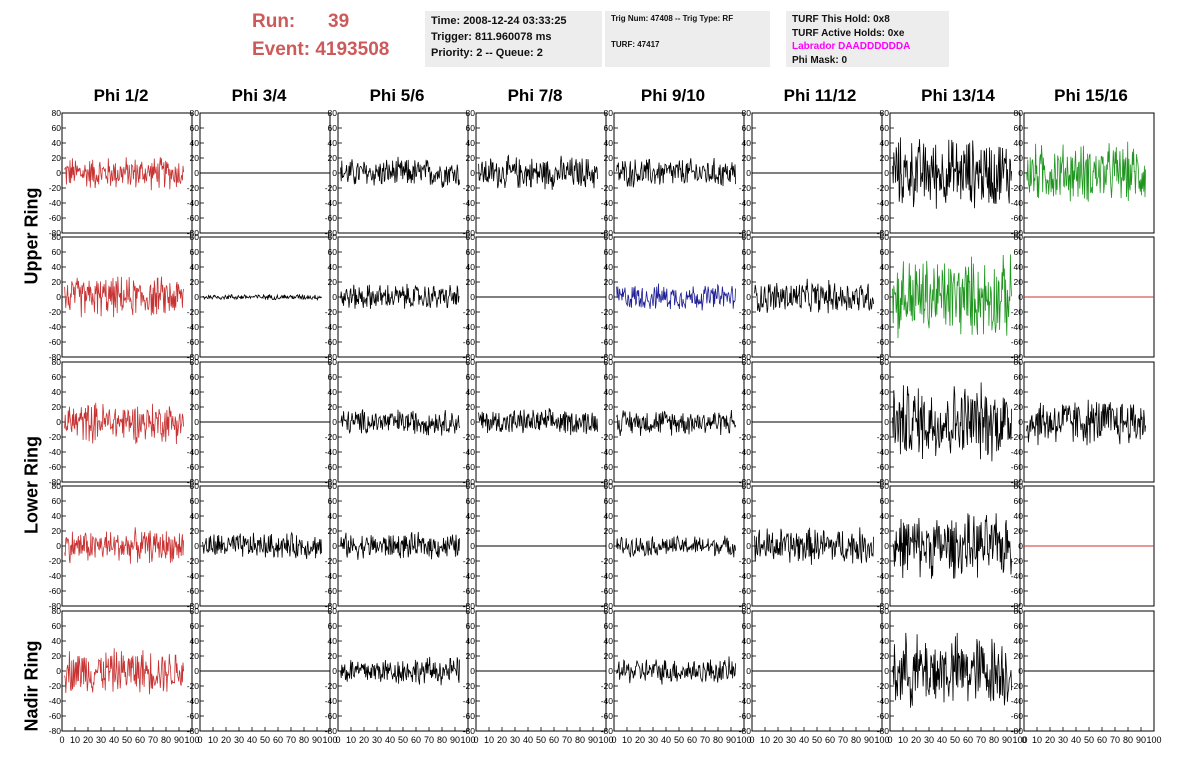 The height and width of the screenshot is (772, 1196). What do you see at coordinates (791, 740) in the screenshot?
I see `x-tick-label: 30` at bounding box center [791, 740].